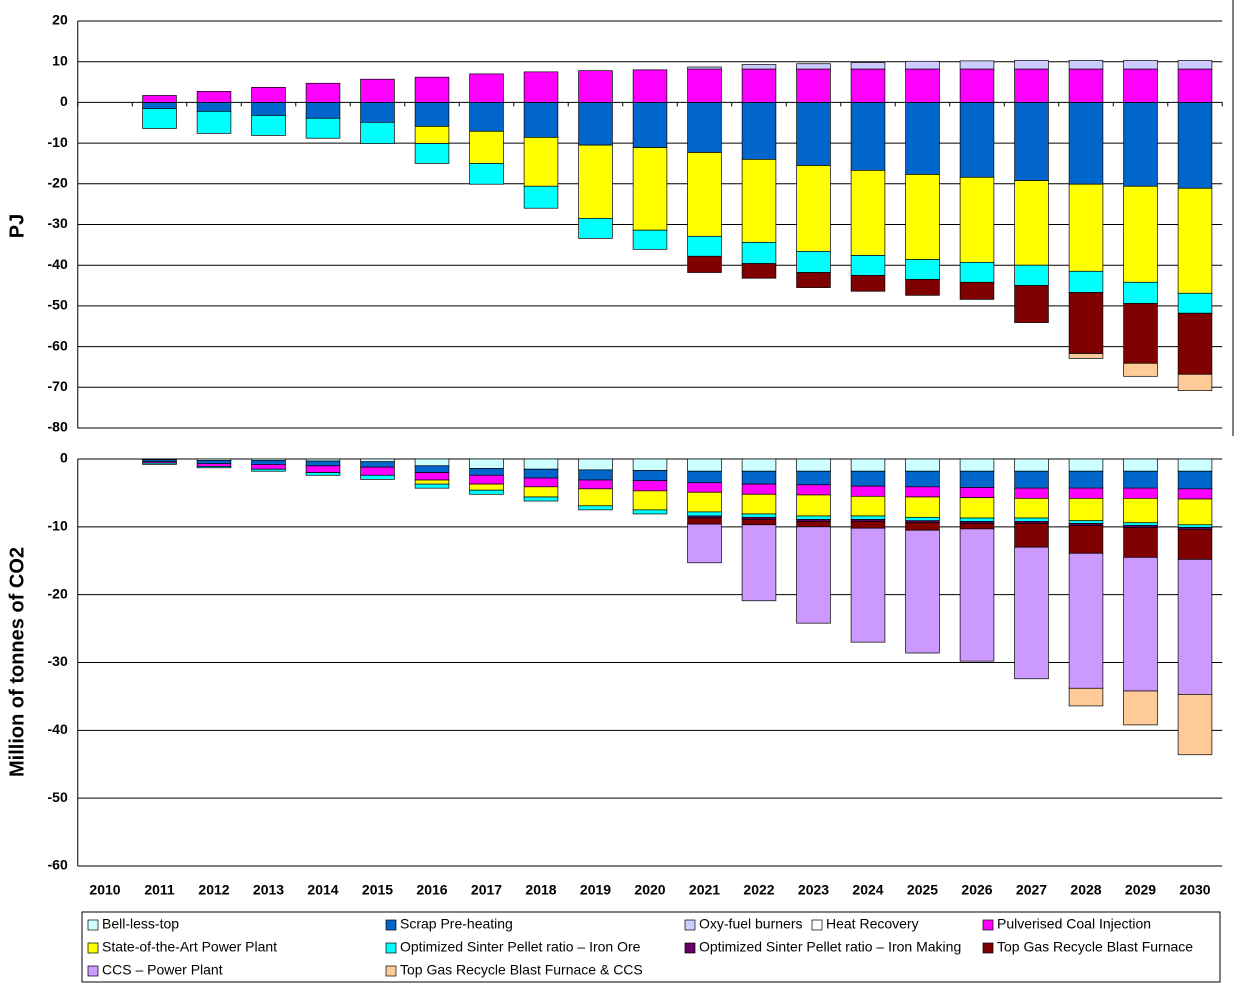 This screenshot has width=1234, height=984. What do you see at coordinates (1085, 890) in the screenshot?
I see `x-tick-label: 2028` at bounding box center [1085, 890].